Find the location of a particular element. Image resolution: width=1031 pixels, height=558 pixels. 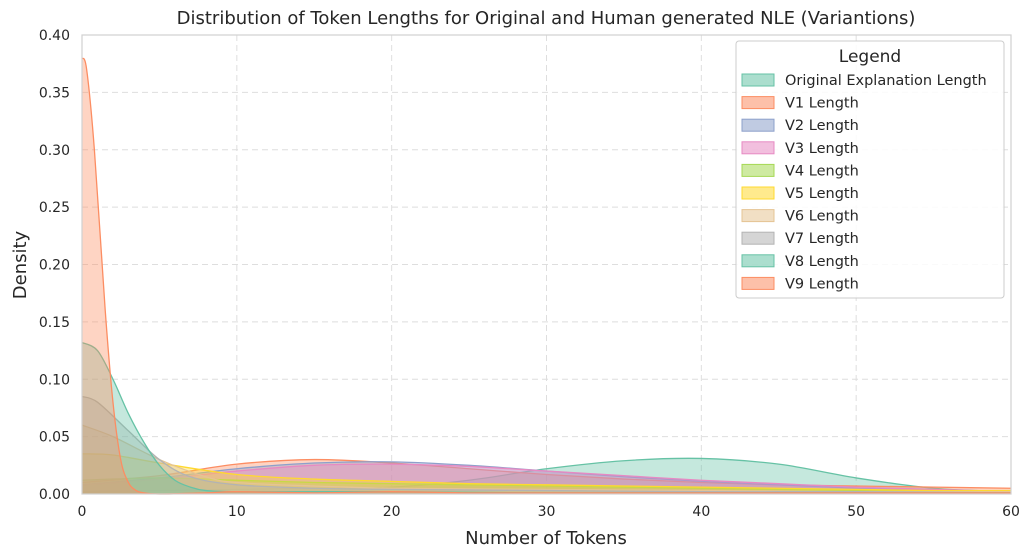

legend-box is located at coordinates (870, 169).